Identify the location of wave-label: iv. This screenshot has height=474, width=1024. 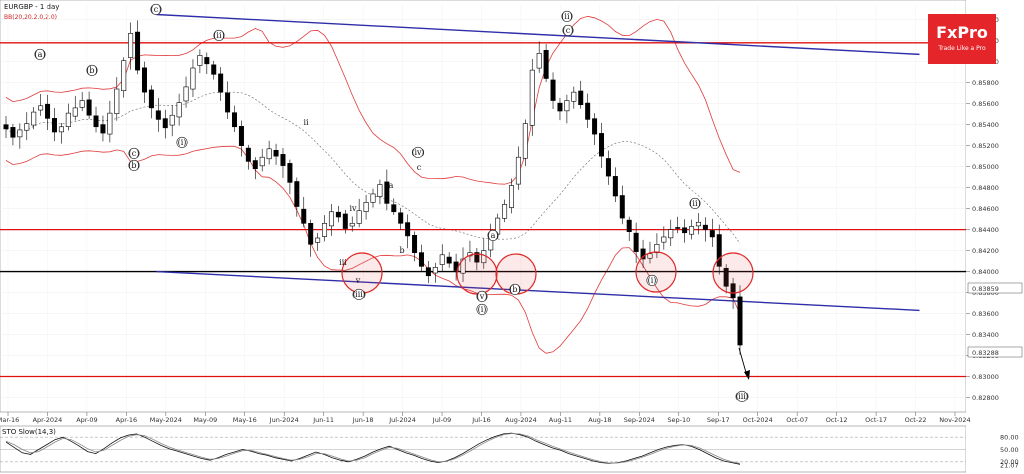
(353, 208).